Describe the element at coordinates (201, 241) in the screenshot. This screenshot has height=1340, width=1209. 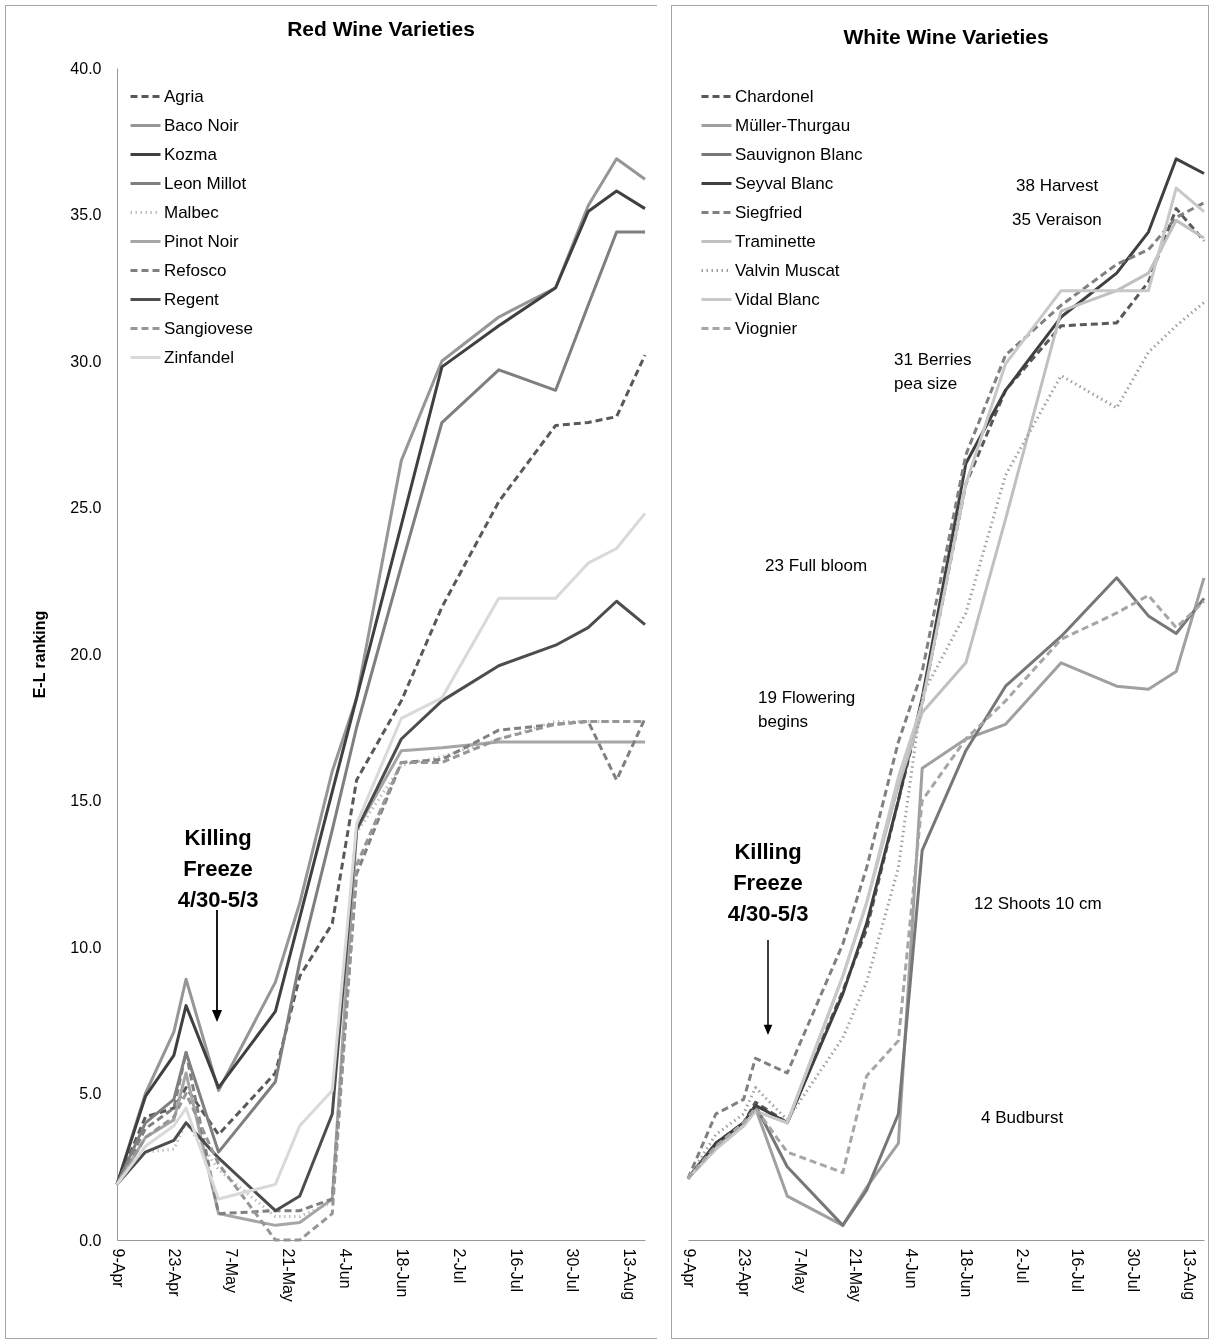
I see `legend-label: Pinot Noir` at that location.